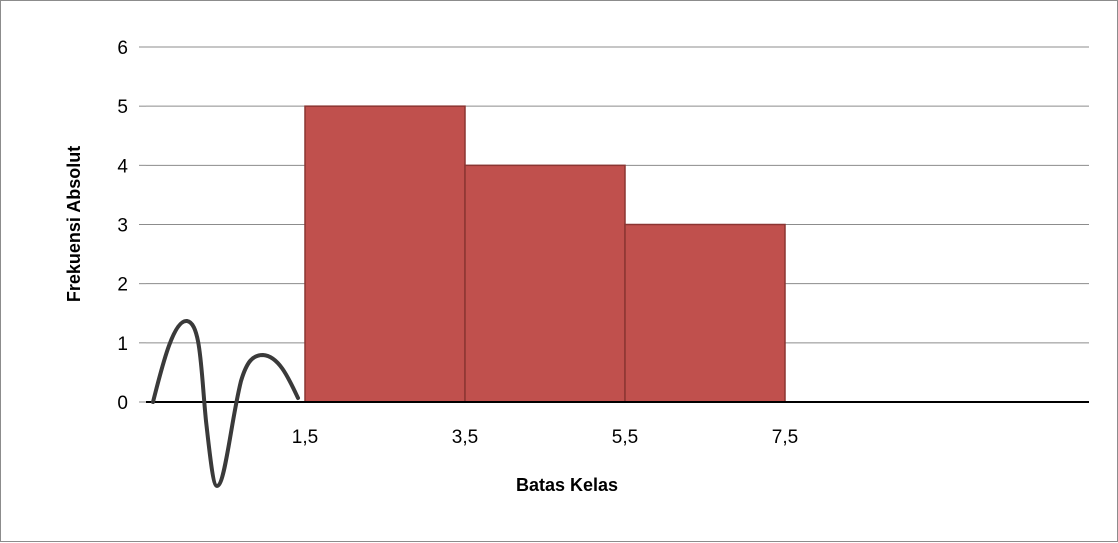 The height and width of the screenshot is (543, 1118). What do you see at coordinates (122, 166) in the screenshot?
I see `y-tick-label: 4` at bounding box center [122, 166].